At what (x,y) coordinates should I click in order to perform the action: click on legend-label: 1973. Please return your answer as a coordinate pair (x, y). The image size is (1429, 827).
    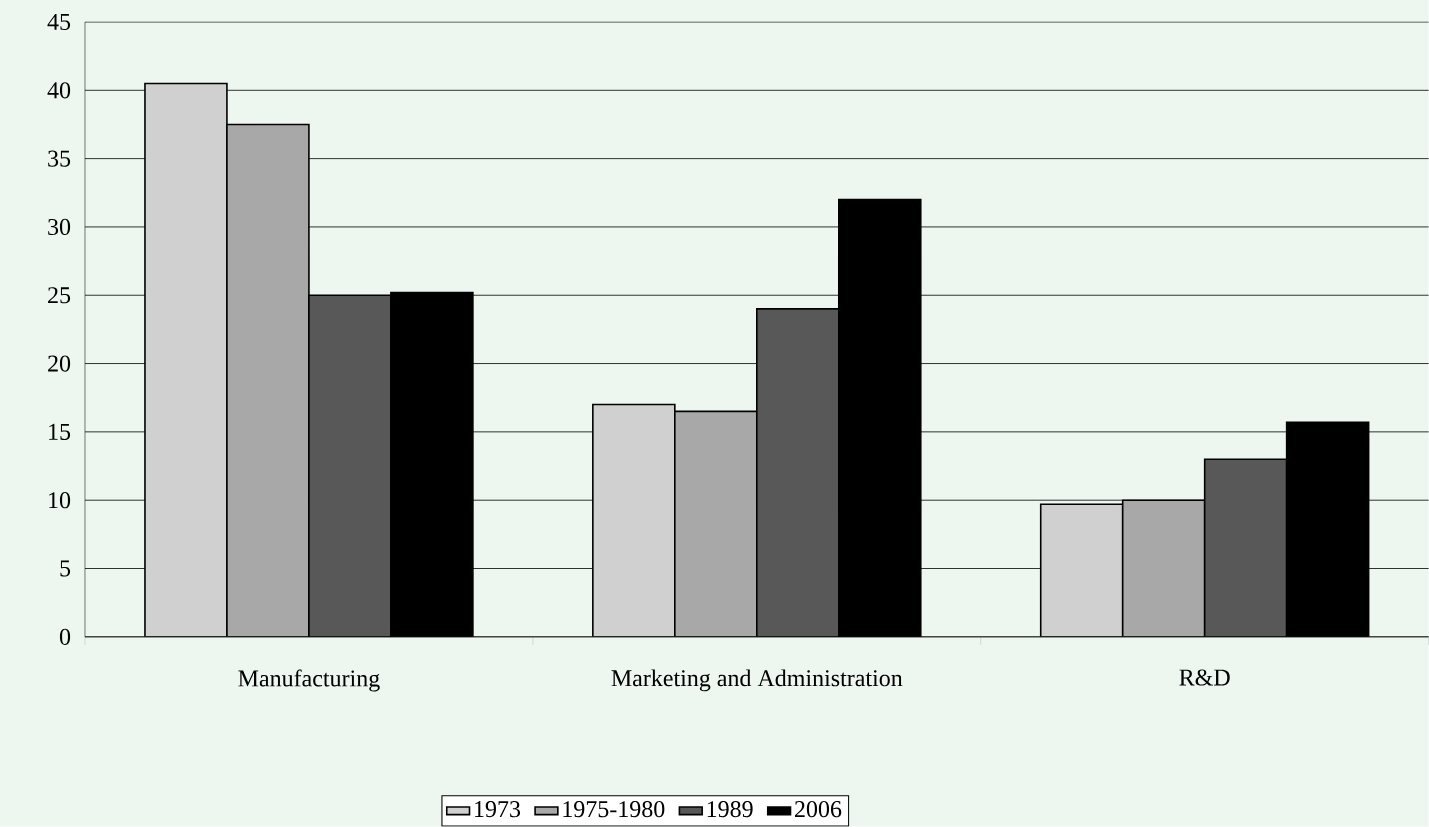
    Looking at the image, I should click on (498, 809).